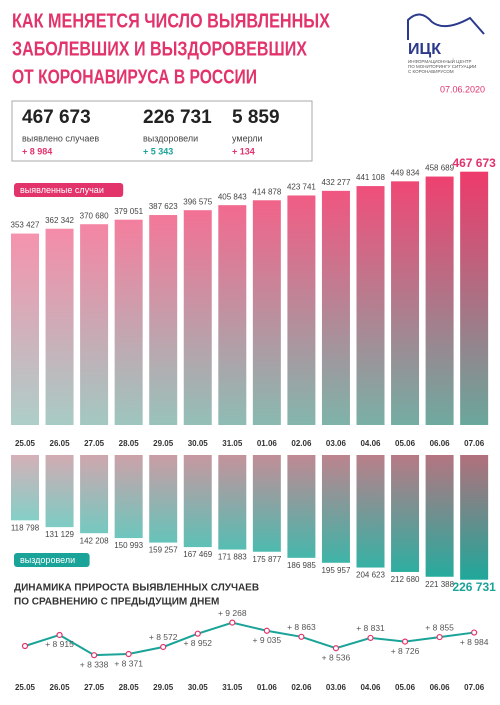 Image resolution: width=500 pixels, height=705 pixels. Describe the element at coordinates (431, 71) in the screenshot. I see `logo-text: С КОРОНАВИРУСОМ` at that location.